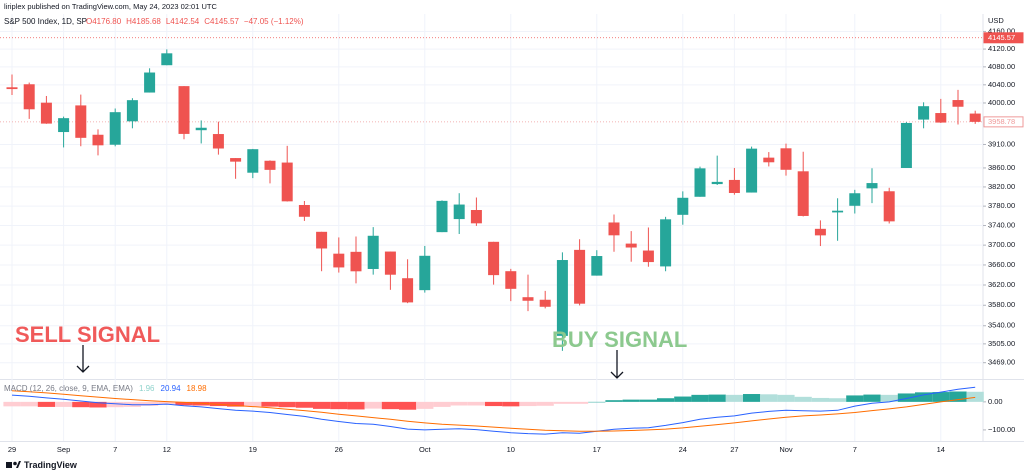  I want to click on y-tick-label: 3740.00, so click(1001, 225).